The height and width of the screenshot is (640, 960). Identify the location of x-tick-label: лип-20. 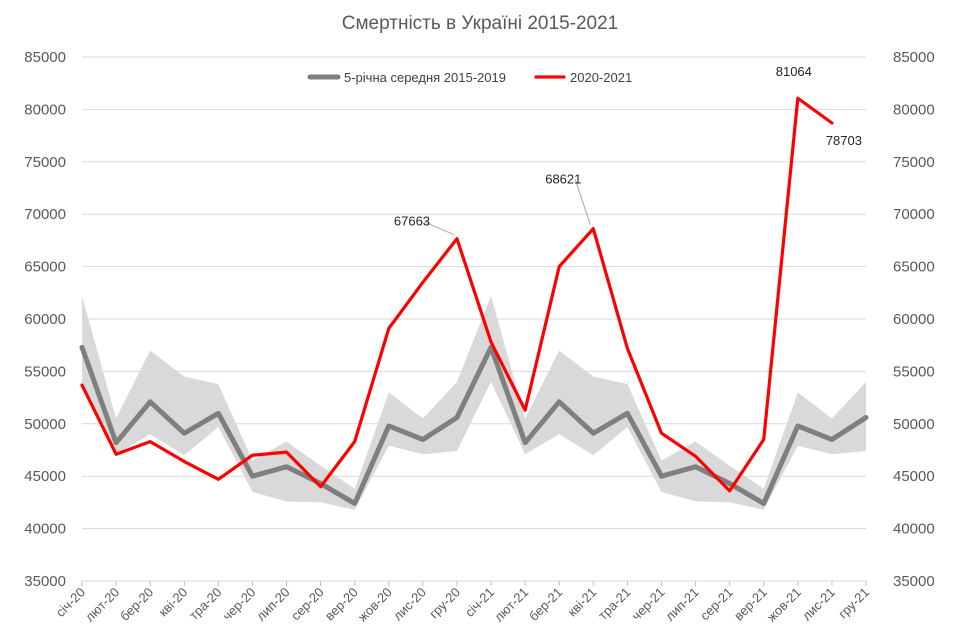
(272, 604).